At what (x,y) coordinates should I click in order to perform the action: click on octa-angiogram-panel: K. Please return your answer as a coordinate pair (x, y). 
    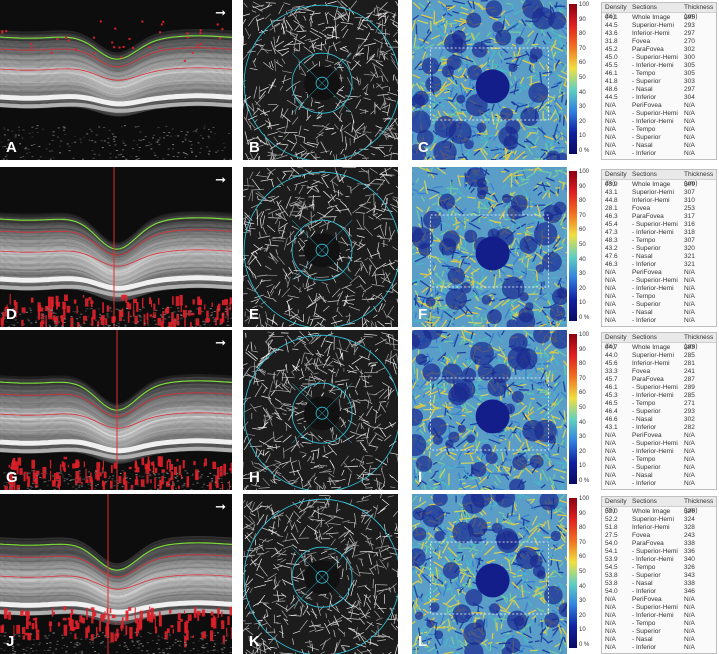
    Looking at the image, I should click on (320, 574).